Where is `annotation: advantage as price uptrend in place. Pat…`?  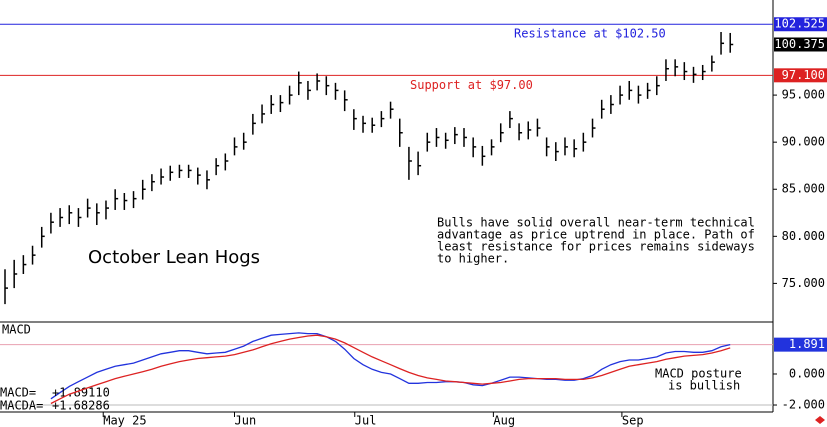
annotation: advantage as price uptrend in place. Pat… is located at coordinates (596, 235).